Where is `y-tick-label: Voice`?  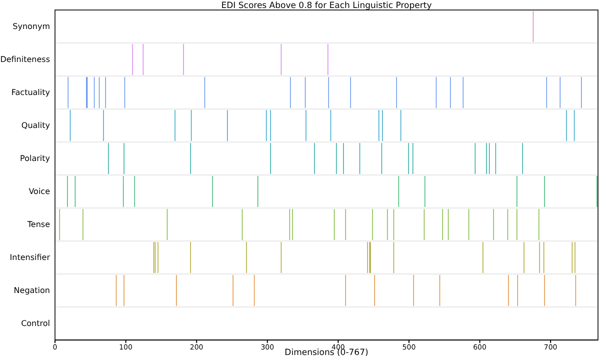 y-tick-label: Voice is located at coordinates (39, 191).